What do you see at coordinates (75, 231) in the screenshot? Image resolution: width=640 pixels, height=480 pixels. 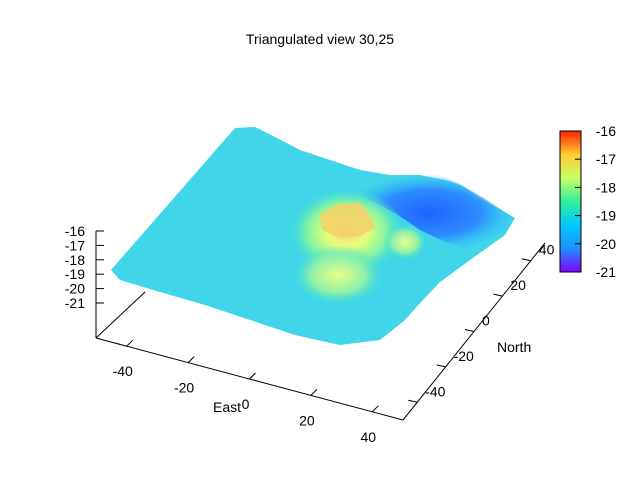 I see `z-tick-label: -16` at bounding box center [75, 231].